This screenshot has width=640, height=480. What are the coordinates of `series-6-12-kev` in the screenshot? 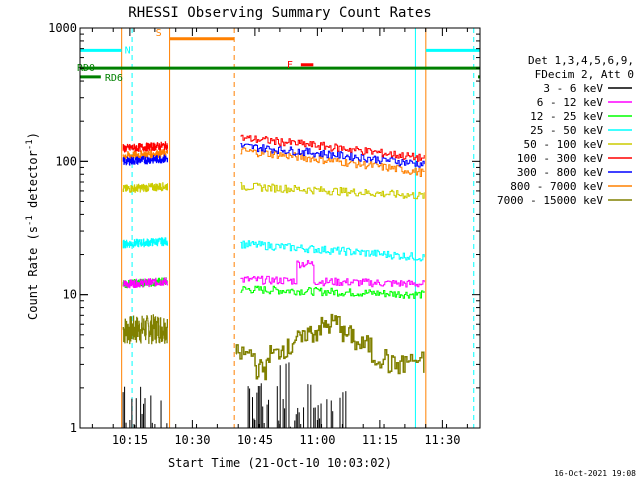 It's located at (273, 274).